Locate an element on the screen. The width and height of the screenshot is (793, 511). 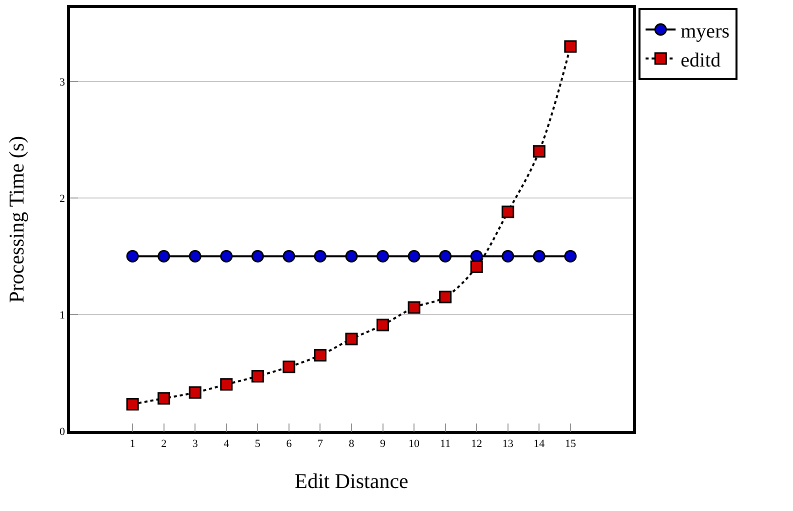
x-tick-label: 9 is located at coordinates (383, 444).